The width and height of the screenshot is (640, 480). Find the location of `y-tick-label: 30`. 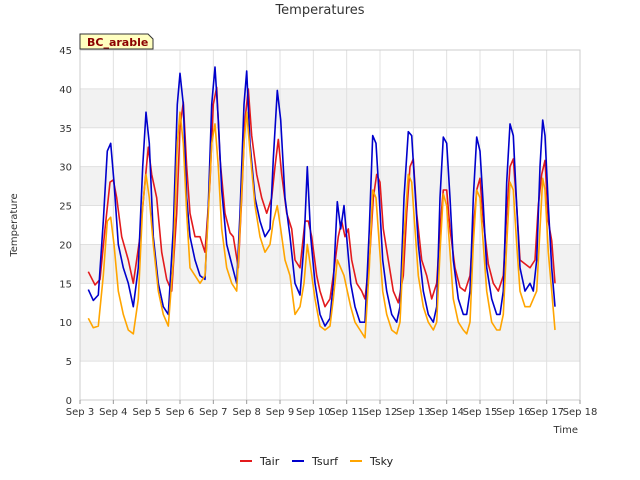

y-tick-label: 30 is located at coordinates (65, 168).